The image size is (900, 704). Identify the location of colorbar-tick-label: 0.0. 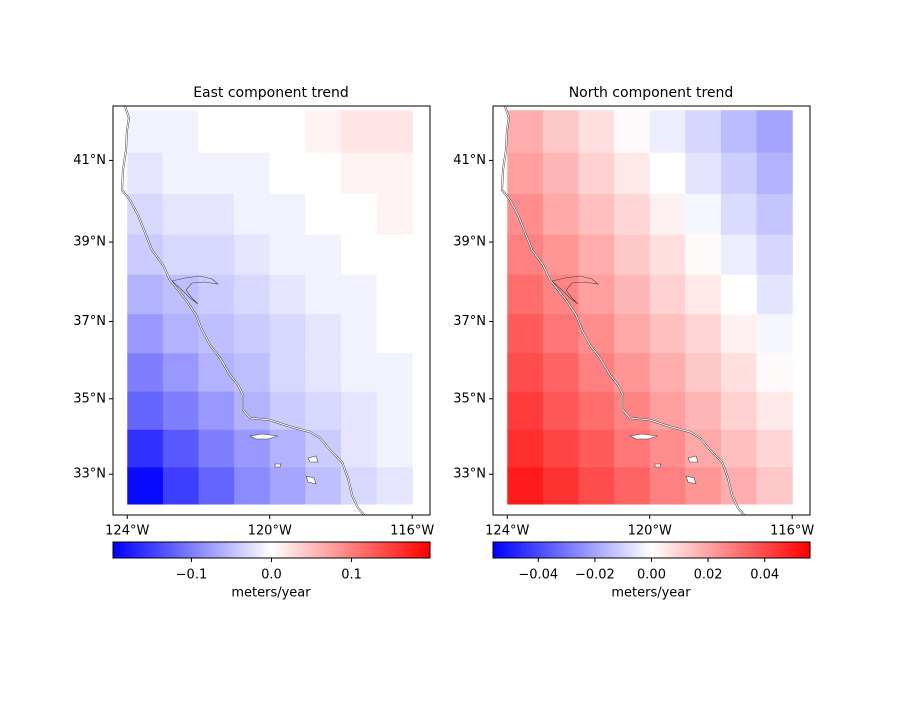
(271, 575).